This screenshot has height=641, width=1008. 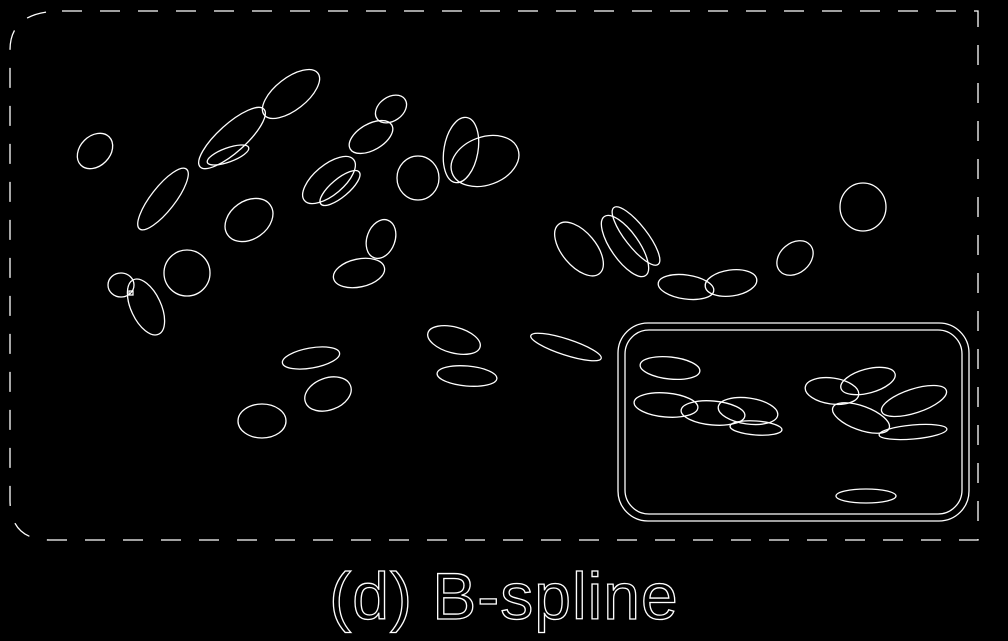 I want to click on detail-frame-inner, so click(x=793, y=422).